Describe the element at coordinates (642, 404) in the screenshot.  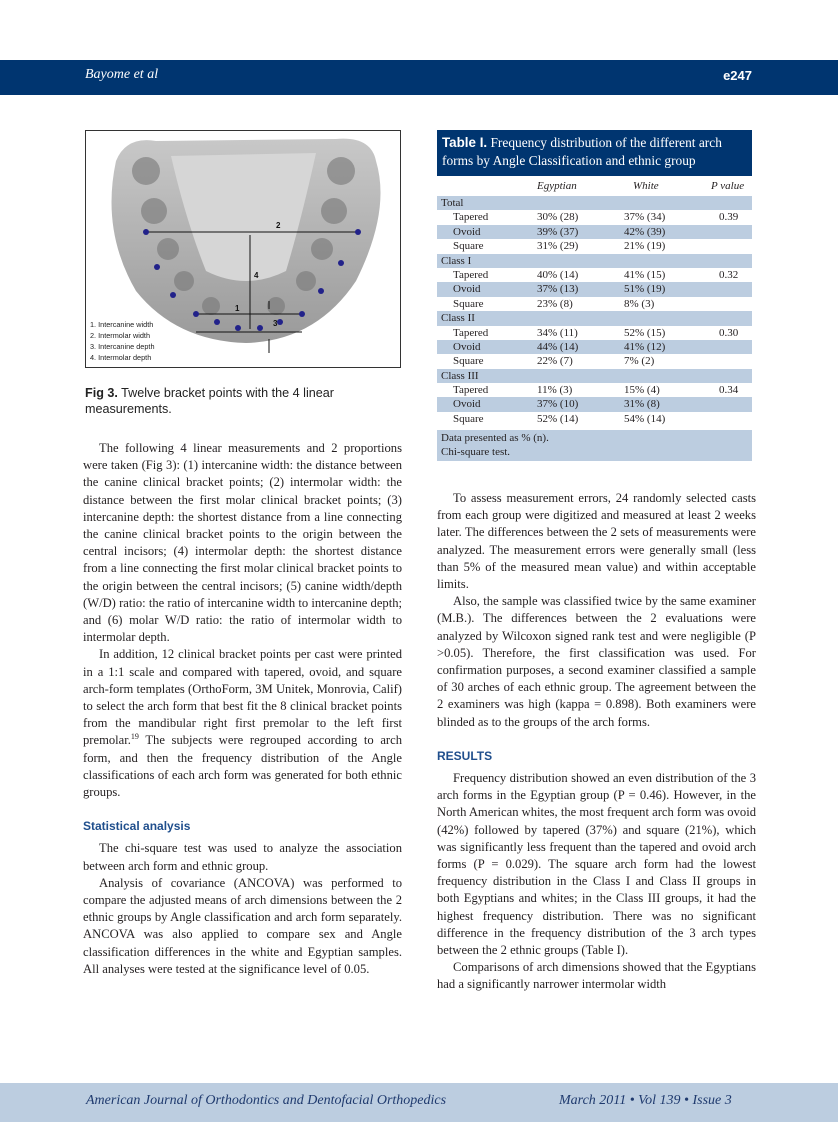
I see `table-cell: 31% (8)` at that location.